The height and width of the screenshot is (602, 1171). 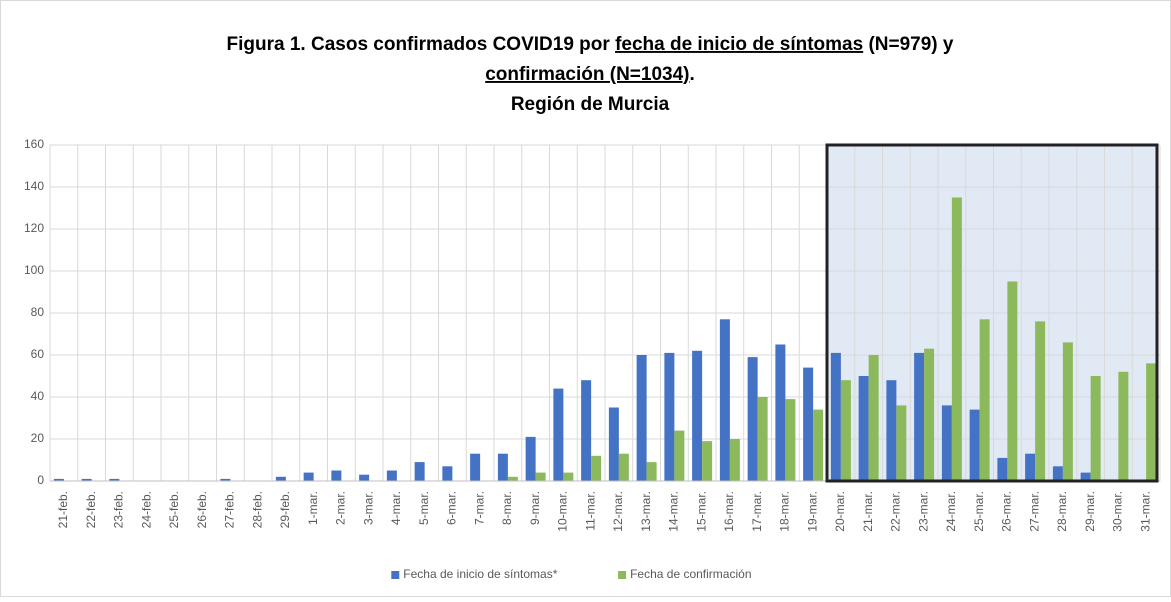 What do you see at coordinates (452, 508) in the screenshot?
I see `x-tick-label: 6-mar.` at bounding box center [452, 508].